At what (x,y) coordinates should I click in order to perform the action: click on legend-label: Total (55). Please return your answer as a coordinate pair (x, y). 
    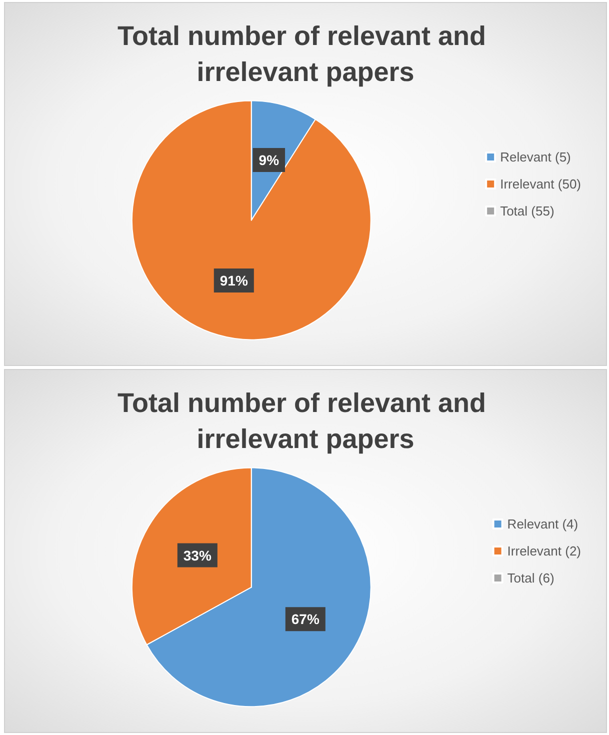
    Looking at the image, I should click on (527, 211).